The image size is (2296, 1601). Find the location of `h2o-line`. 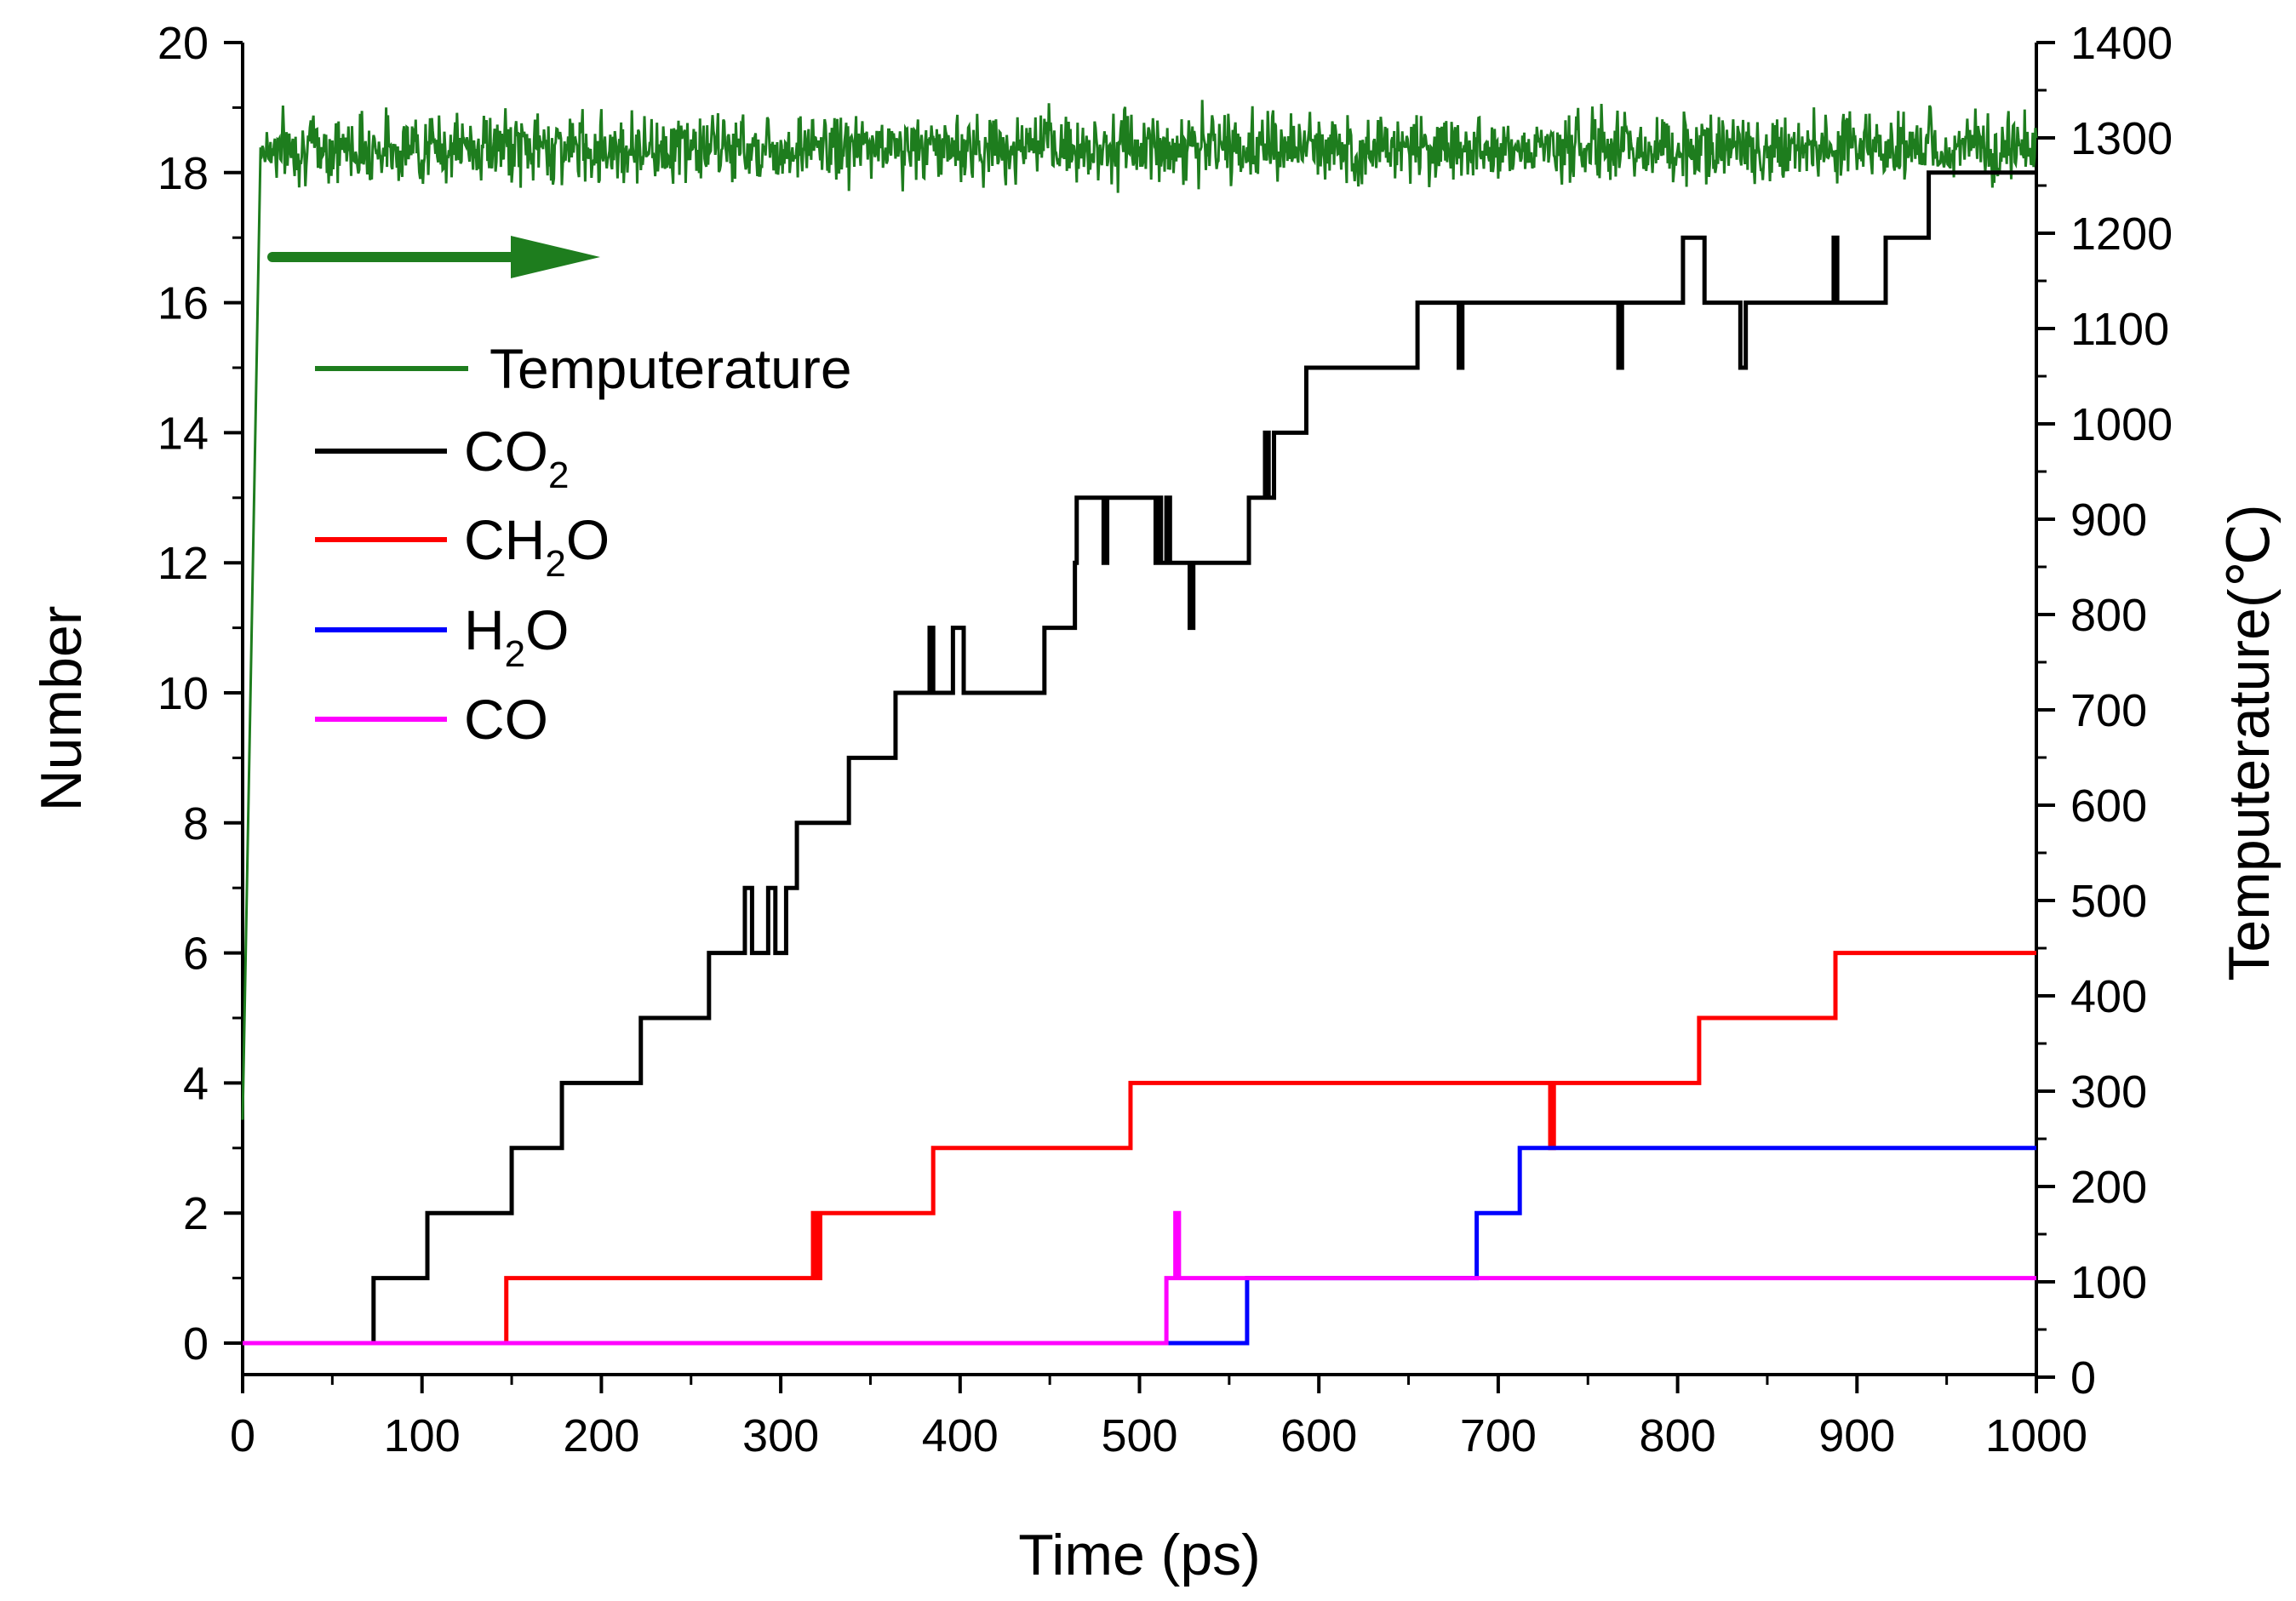

h2o-line is located at coordinates (1139, 1246).